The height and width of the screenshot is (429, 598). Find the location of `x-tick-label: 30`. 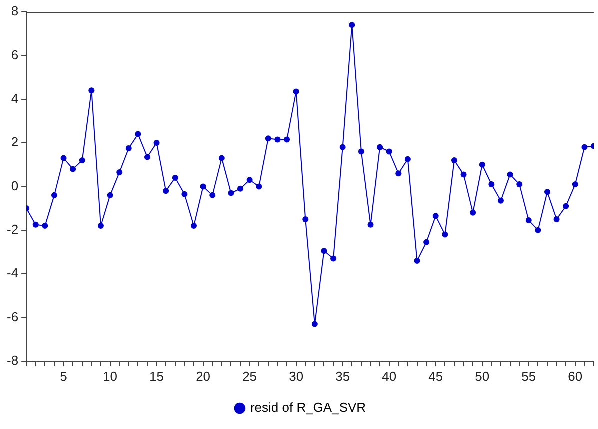

x-tick-label: 30 is located at coordinates (296, 376).